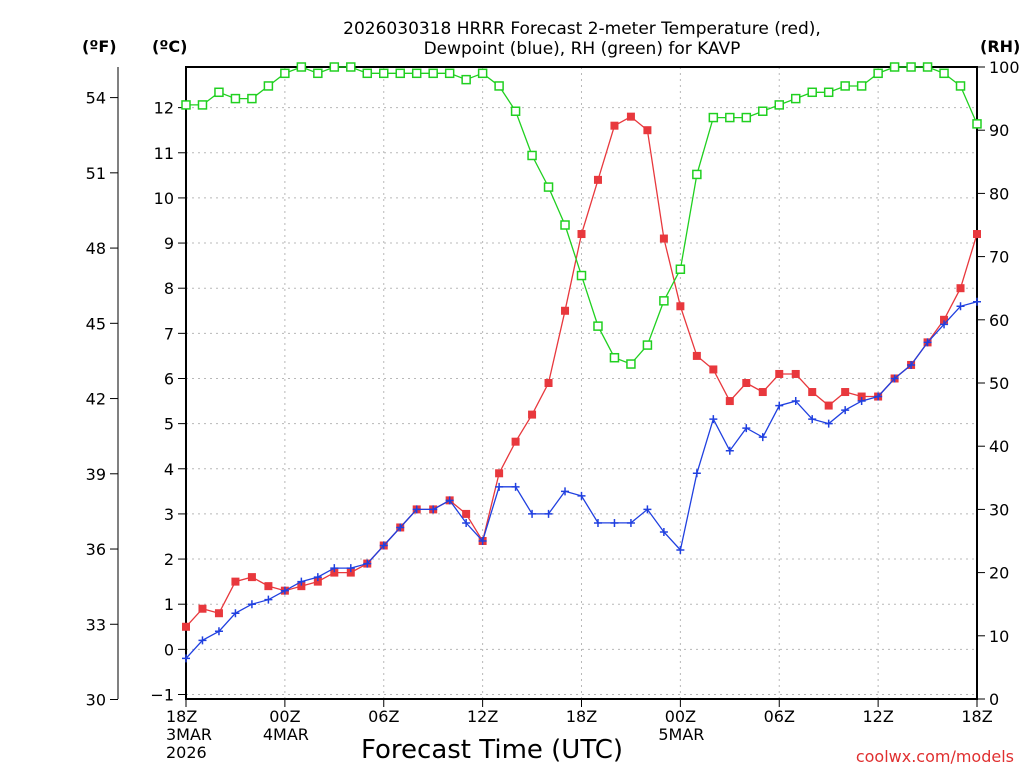 This screenshot has width=1024, height=768. Describe the element at coordinates (1000, 46) in the screenshot. I see `unit-rh: (RH)` at that location.